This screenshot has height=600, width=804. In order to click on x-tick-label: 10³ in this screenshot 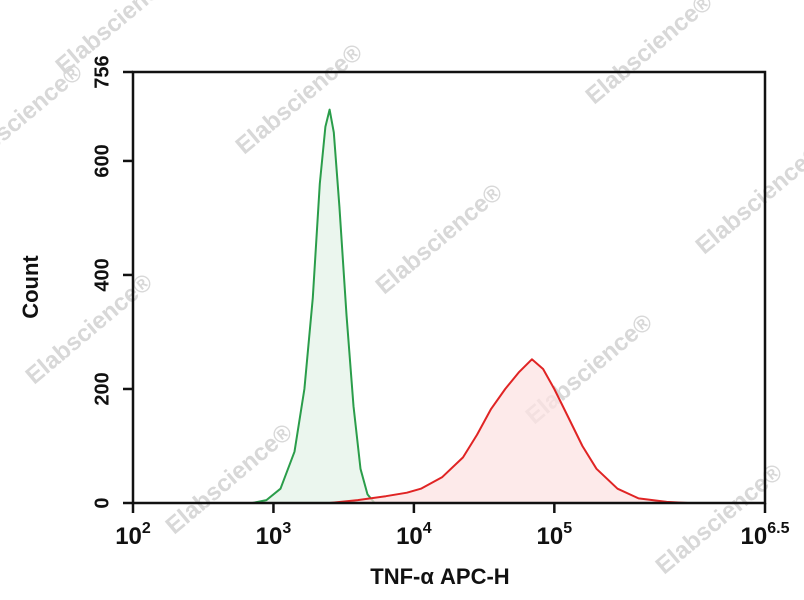, I will do `click(274, 535)`.